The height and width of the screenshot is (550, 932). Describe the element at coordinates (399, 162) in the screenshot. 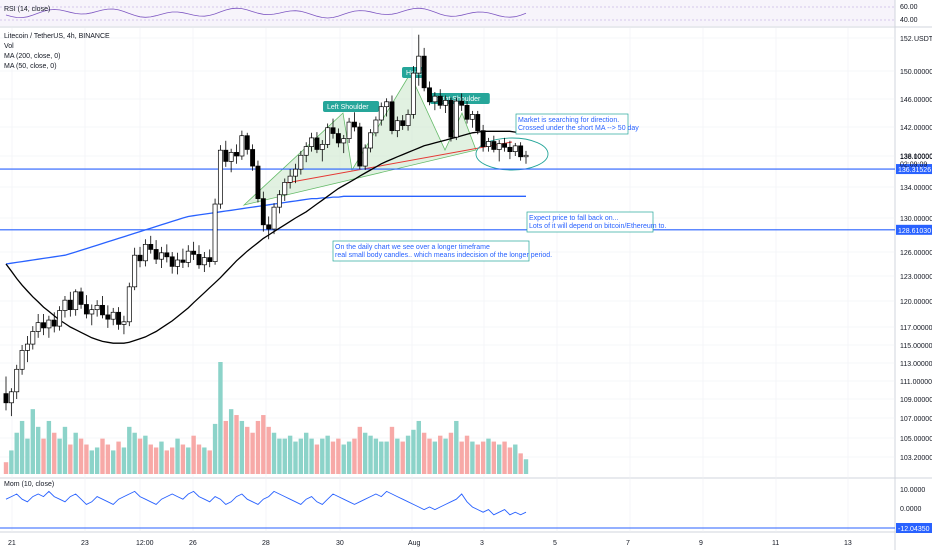

I see `neckline` at that location.